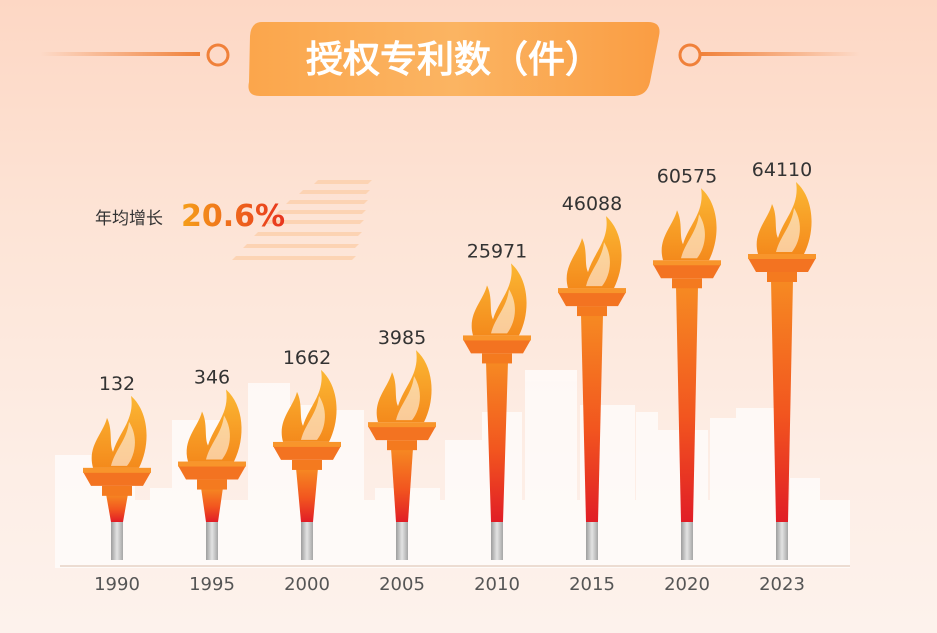  Describe the element at coordinates (690, 55) in the screenshot. I see `title-dot-right` at that location.